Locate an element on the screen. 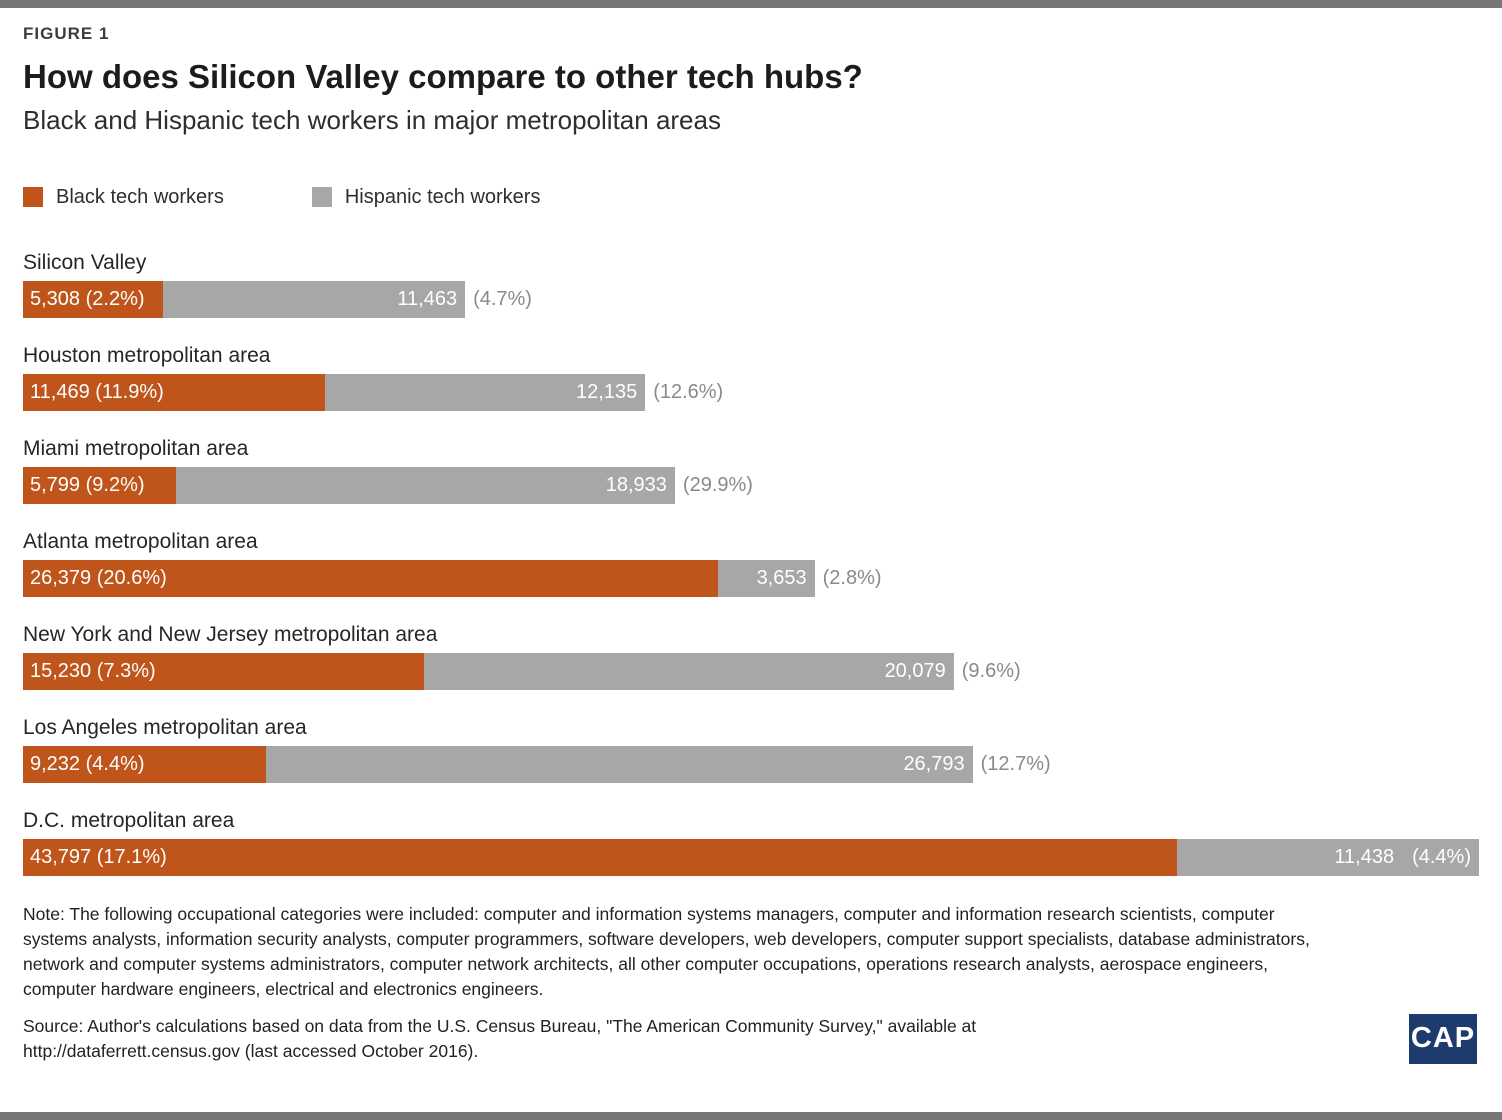  area-label: Atlanta metropolitan area is located at coordinates (140, 542).